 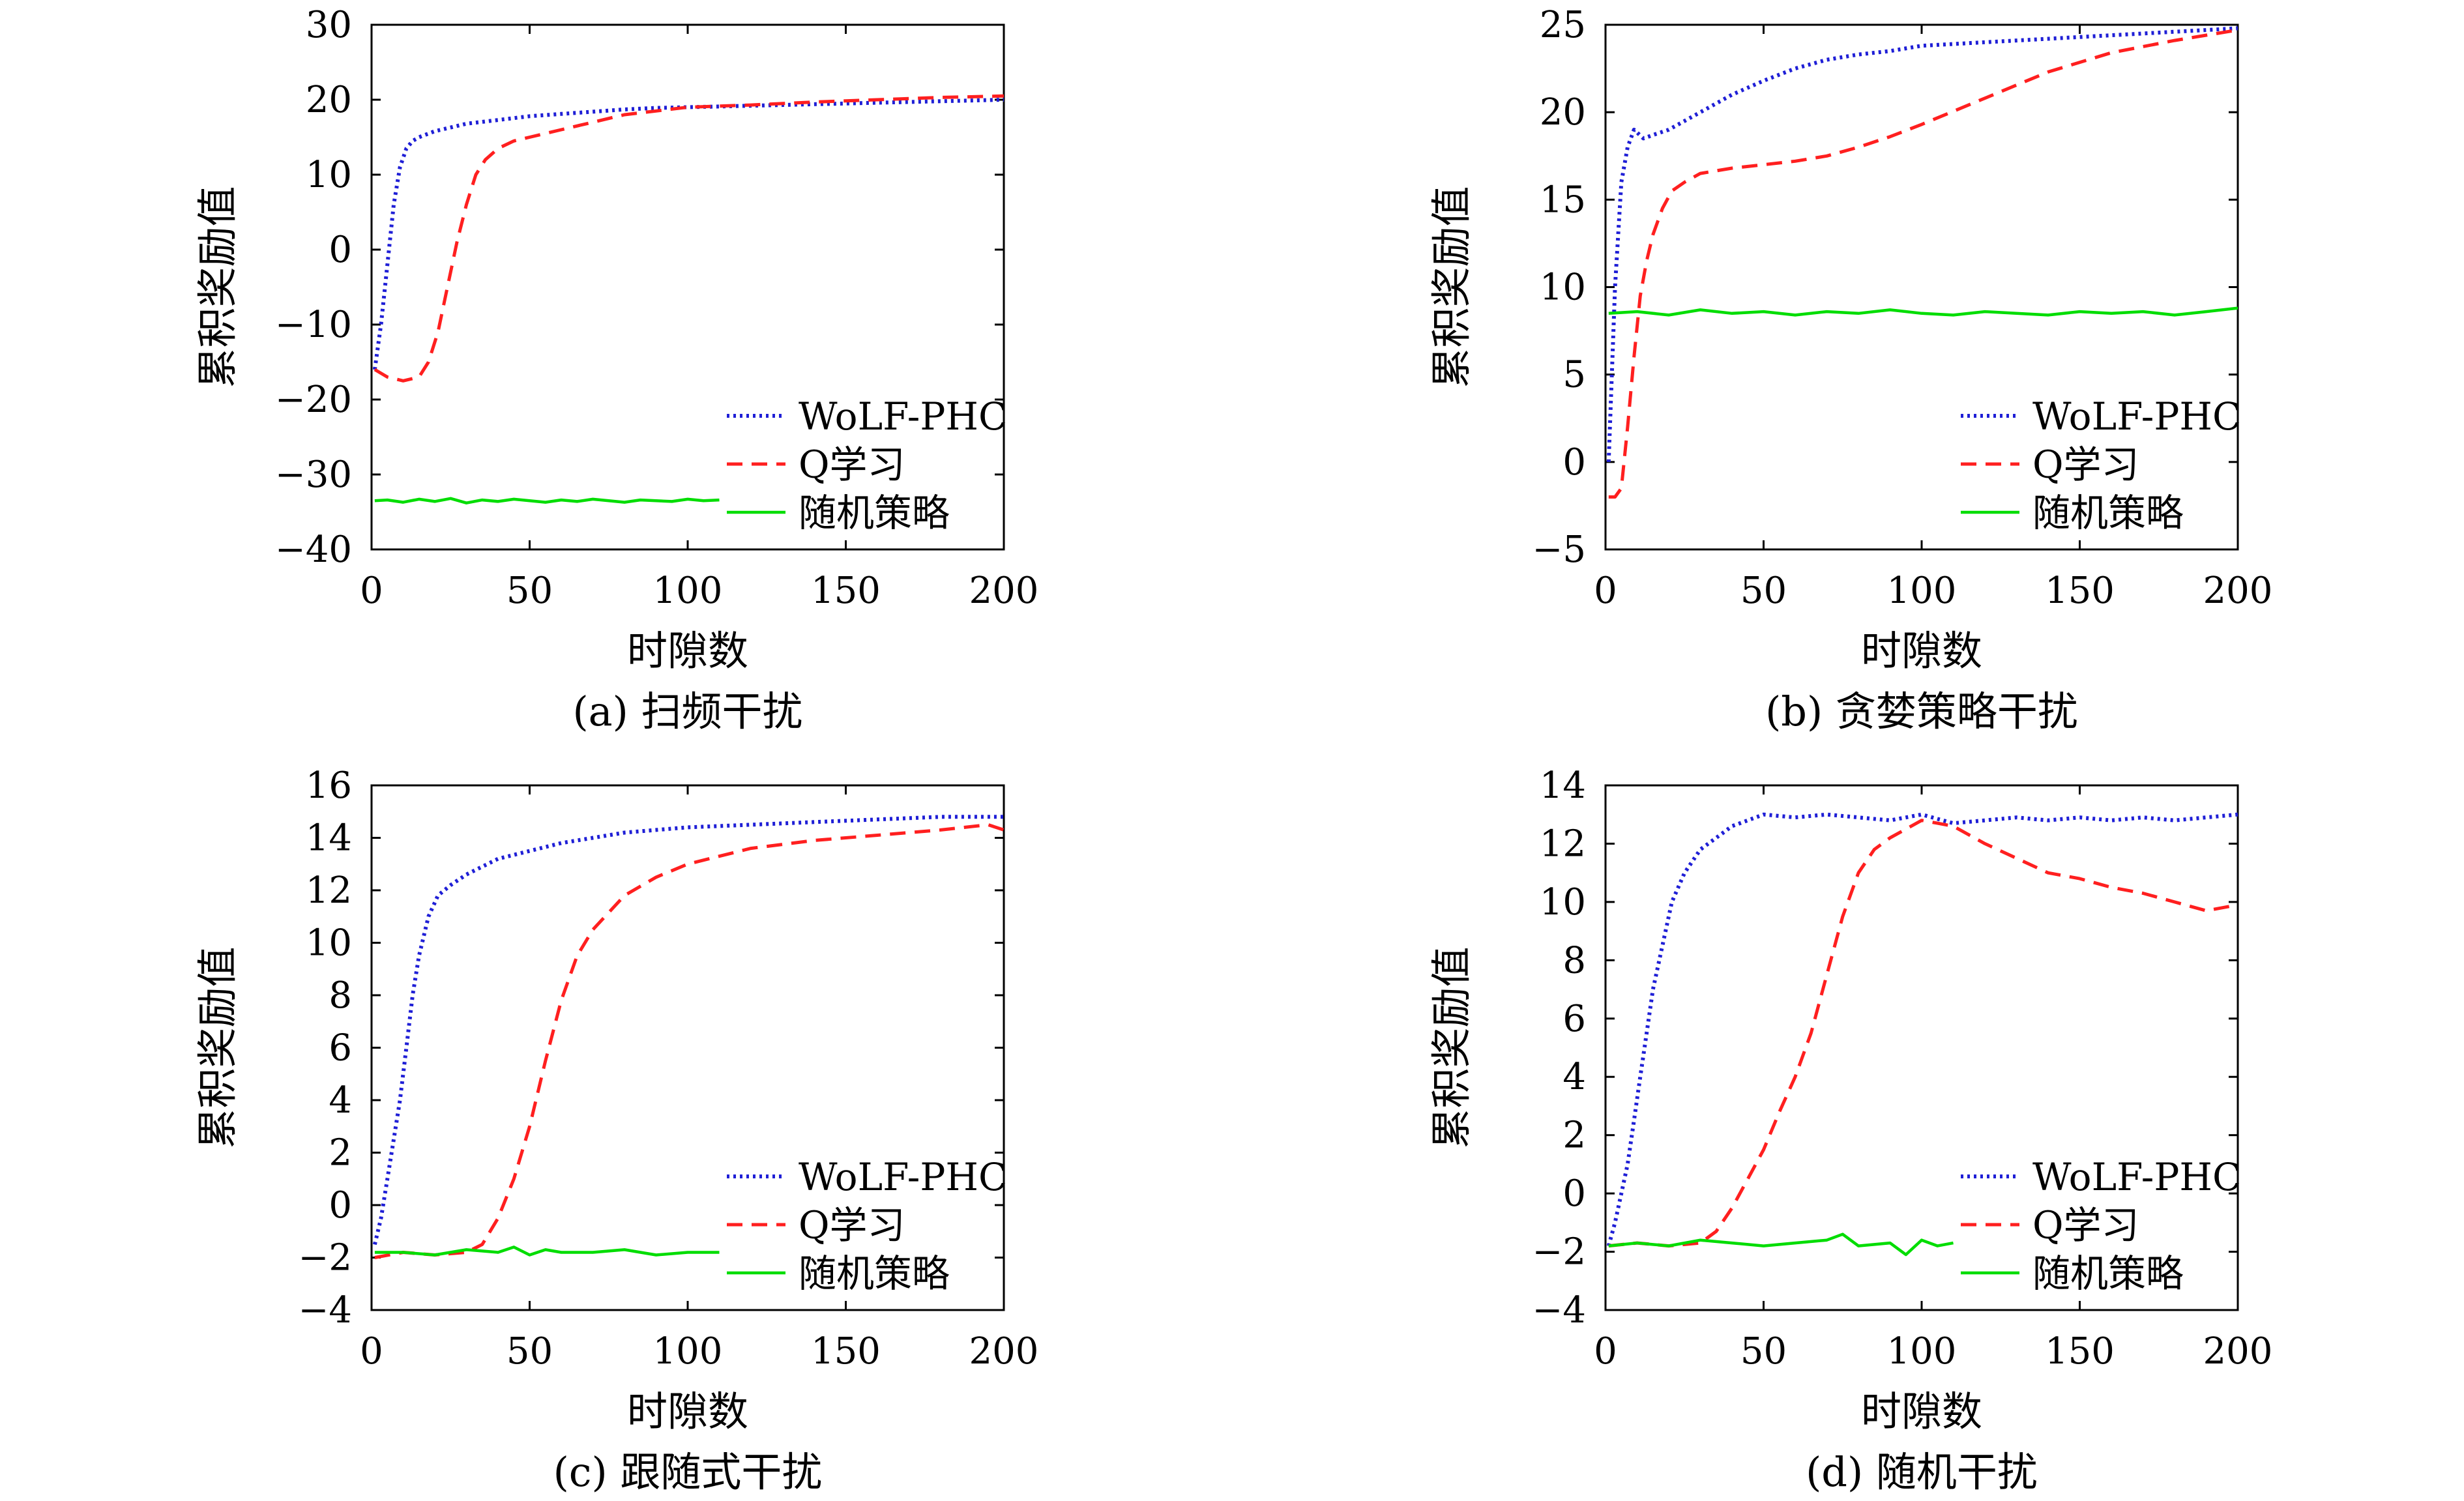 I want to click on chart-caption: (c) 跟随式干扰, so click(x=688, y=1472).